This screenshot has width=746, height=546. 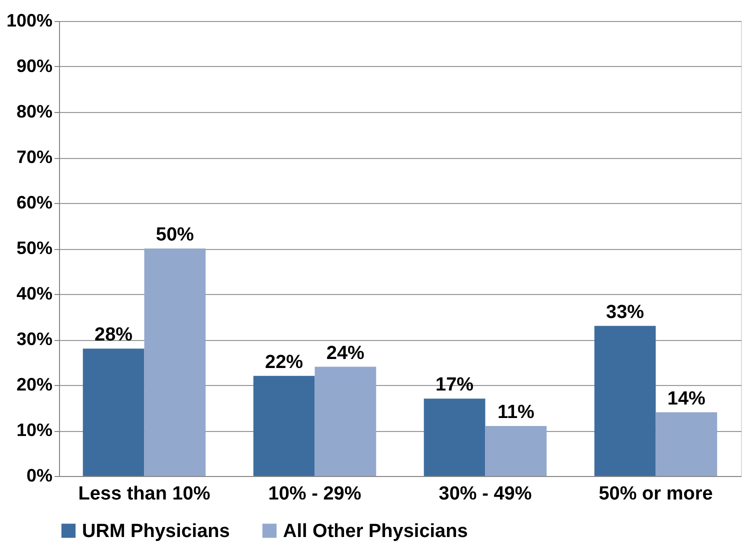 What do you see at coordinates (34, 112) in the screenshot?
I see `y-tick-label: 80%` at bounding box center [34, 112].